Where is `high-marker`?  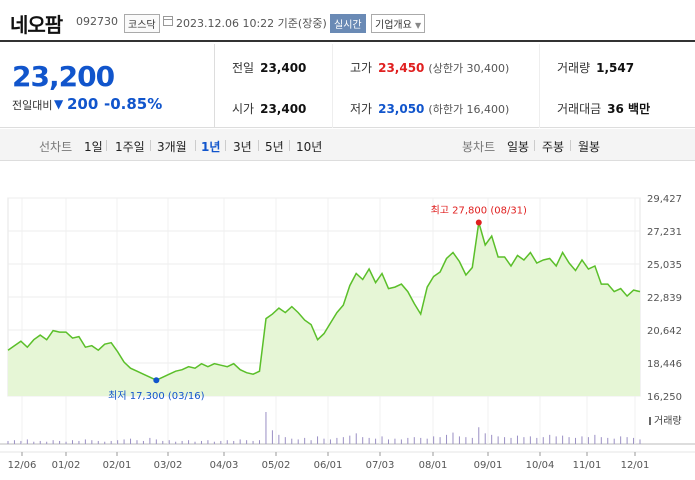
high-marker is located at coordinates (478, 222).